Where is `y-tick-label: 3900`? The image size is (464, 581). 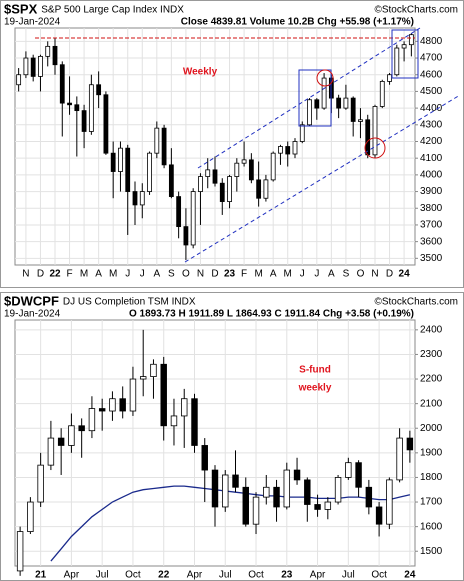
y-tick-label: 3900 is located at coordinates (431, 191).